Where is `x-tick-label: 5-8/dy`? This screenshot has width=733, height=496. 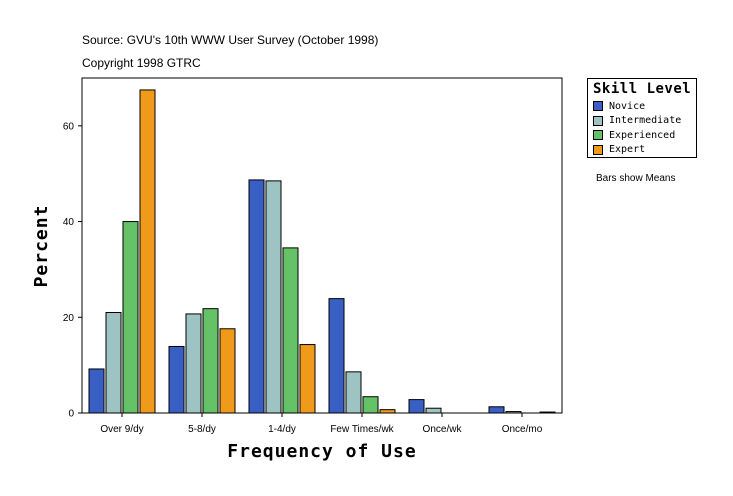
x-tick-label: 5-8/dy is located at coordinates (202, 429).